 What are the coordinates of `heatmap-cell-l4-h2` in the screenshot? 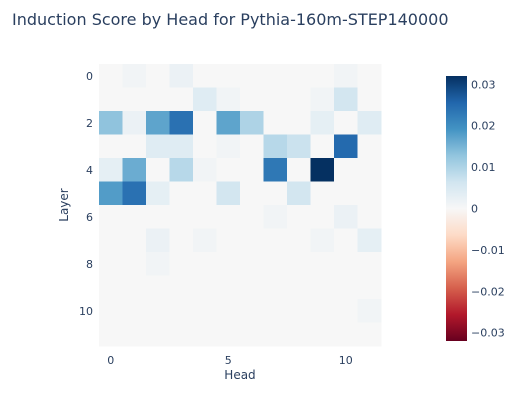 It's located at (158, 170).